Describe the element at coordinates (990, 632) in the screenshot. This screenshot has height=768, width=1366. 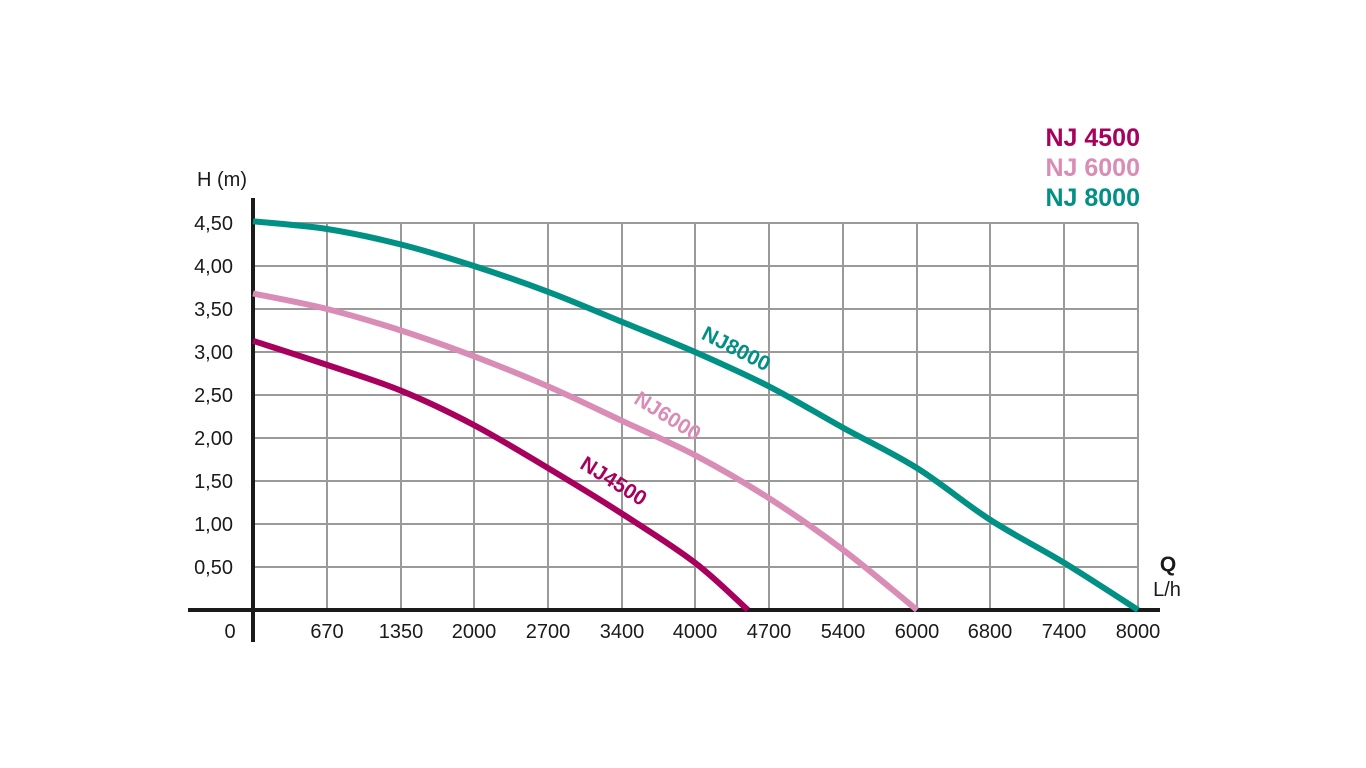
I see `x-tick-label: 6800` at that location.